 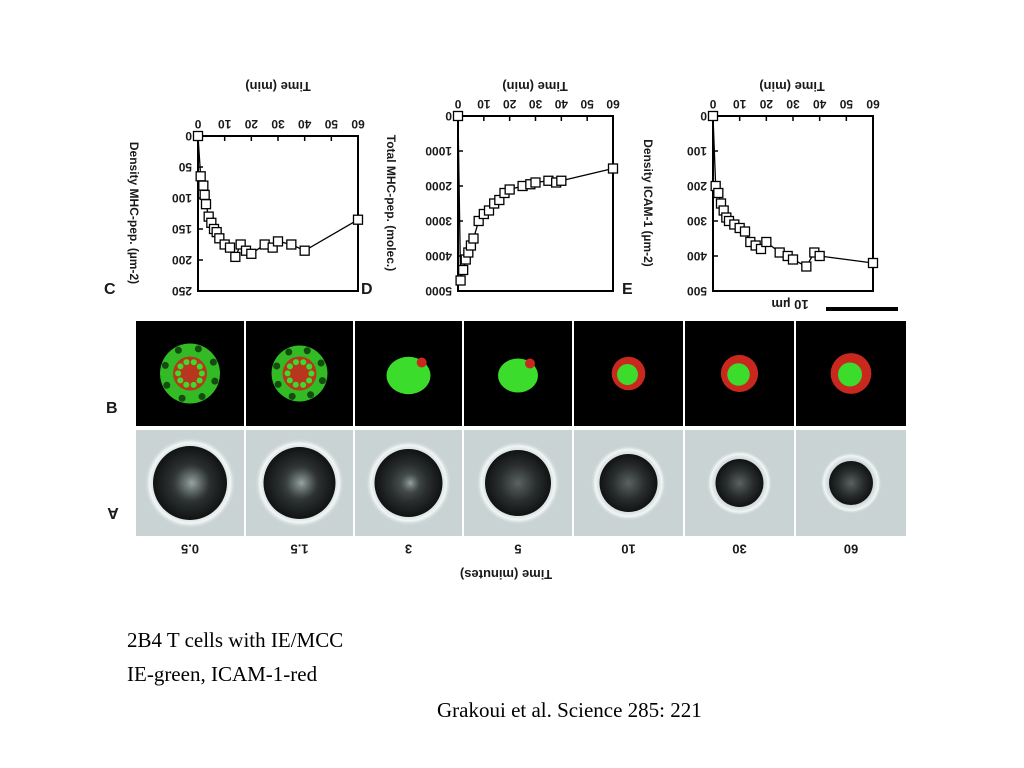 I want to click on plot-d-series, so click(x=535, y=198).